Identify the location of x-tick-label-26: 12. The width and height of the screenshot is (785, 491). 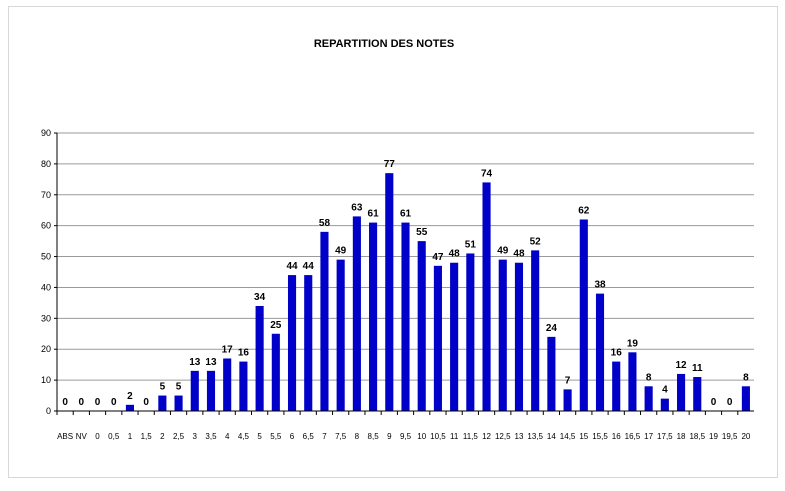
(486, 436).